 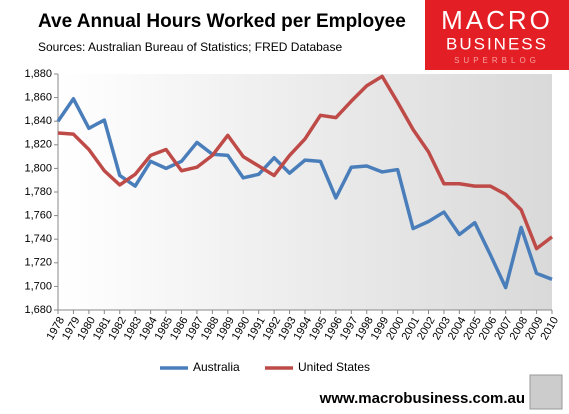 What do you see at coordinates (38, 310) in the screenshot?
I see `y-tick-label: 1,680` at bounding box center [38, 310].